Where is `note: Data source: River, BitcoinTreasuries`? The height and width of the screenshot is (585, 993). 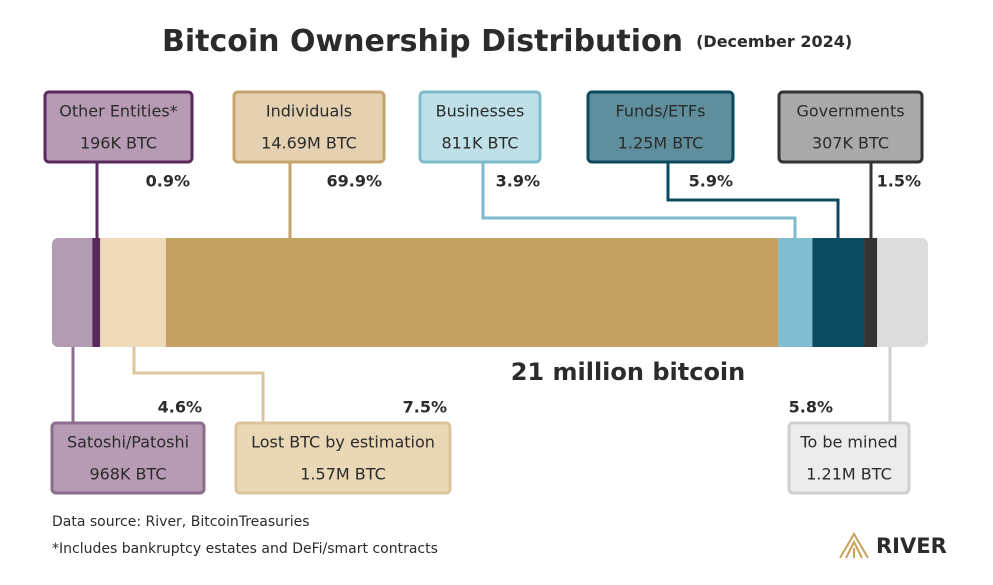 note: Data source: River, BitcoinTreasuries is located at coordinates (181, 522).